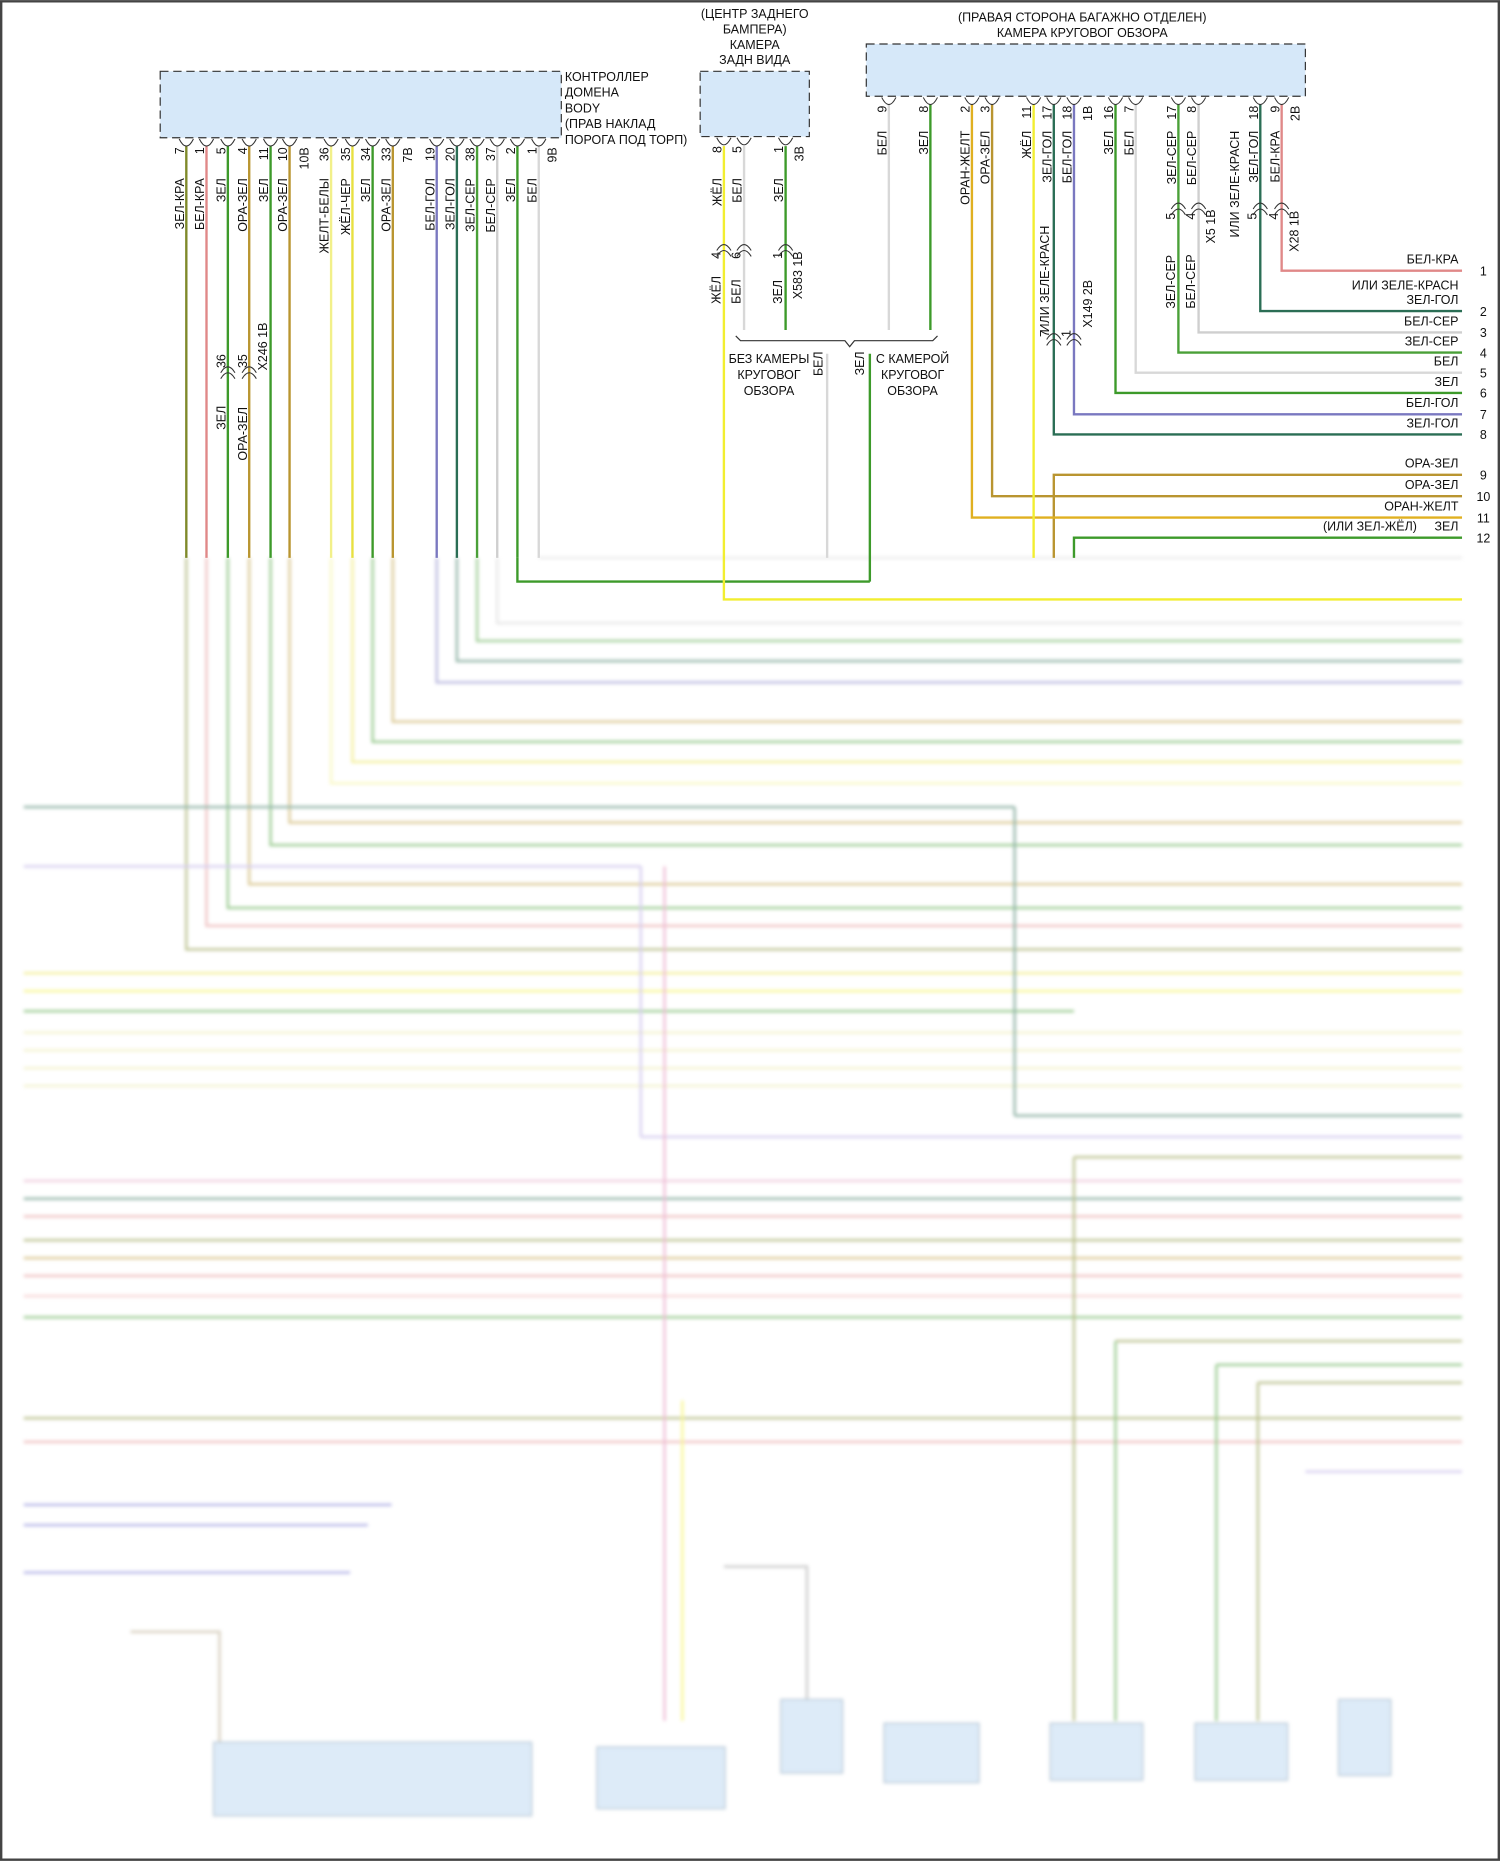 This screenshot has width=1500, height=1866. Describe the element at coordinates (912, 358) in the screenshot. I see `variant-label: С КАМЕРОЙ` at that location.